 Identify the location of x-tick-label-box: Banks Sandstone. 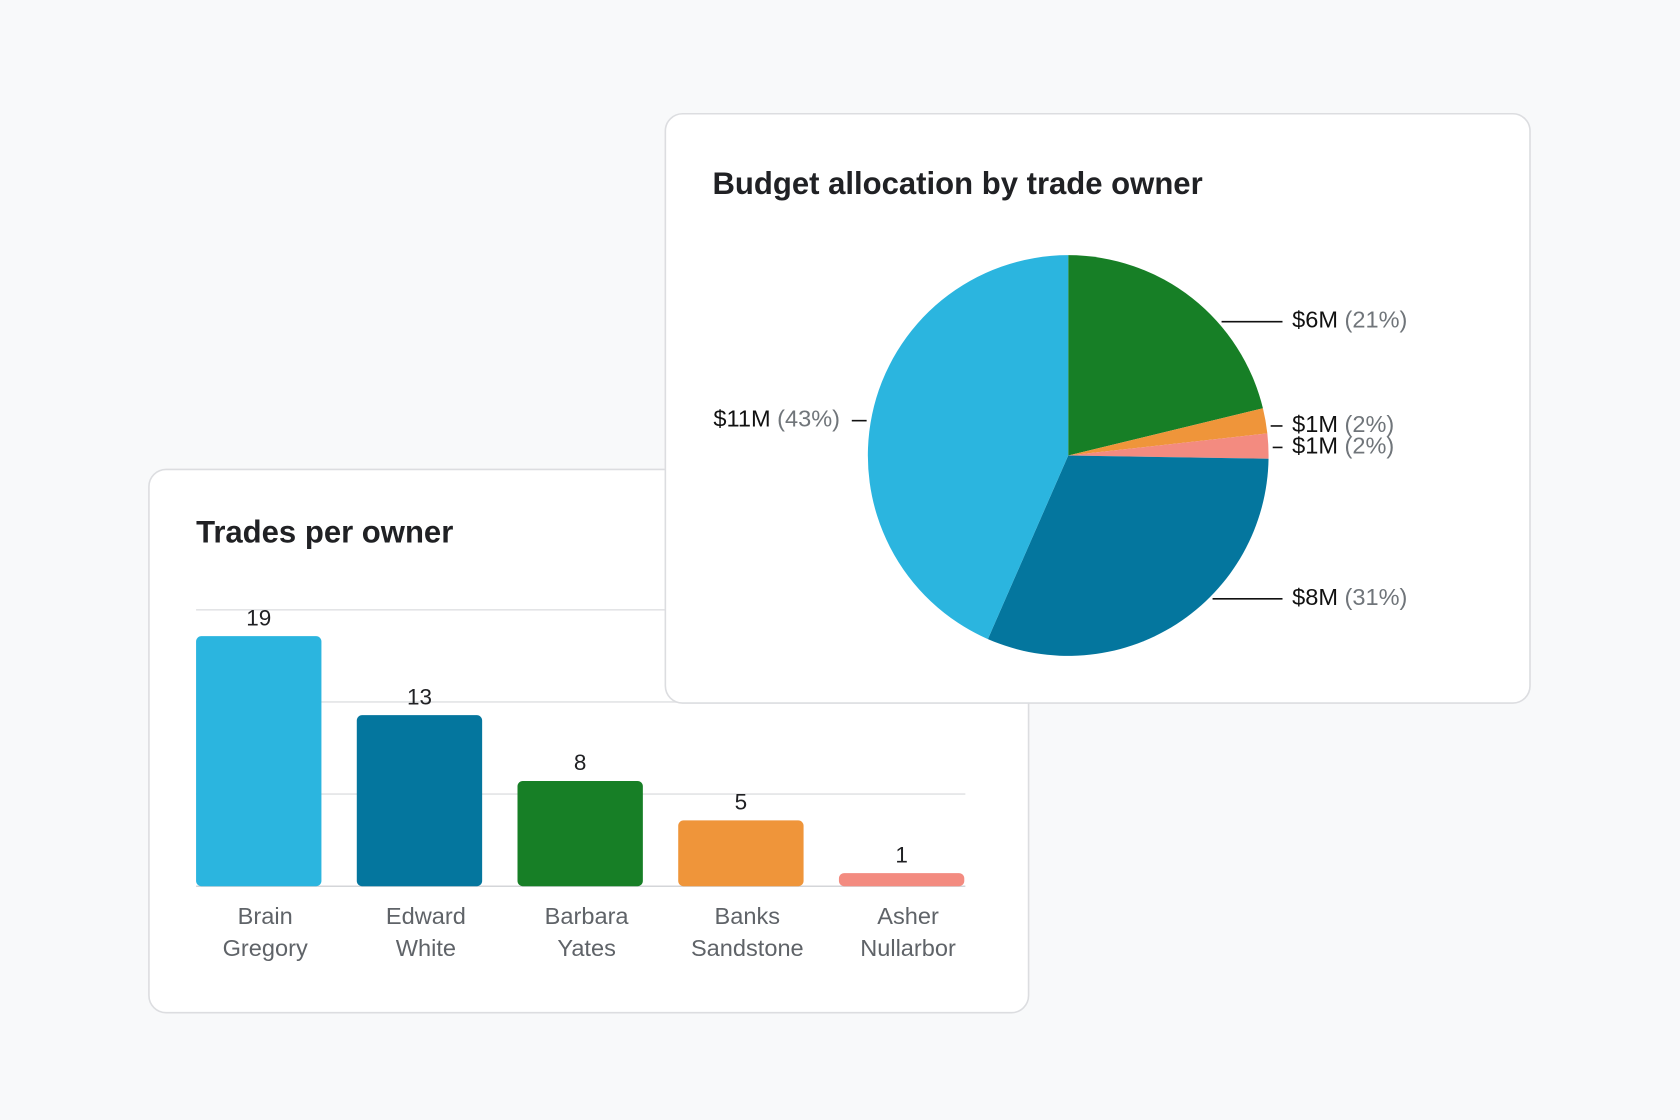
(747, 932).